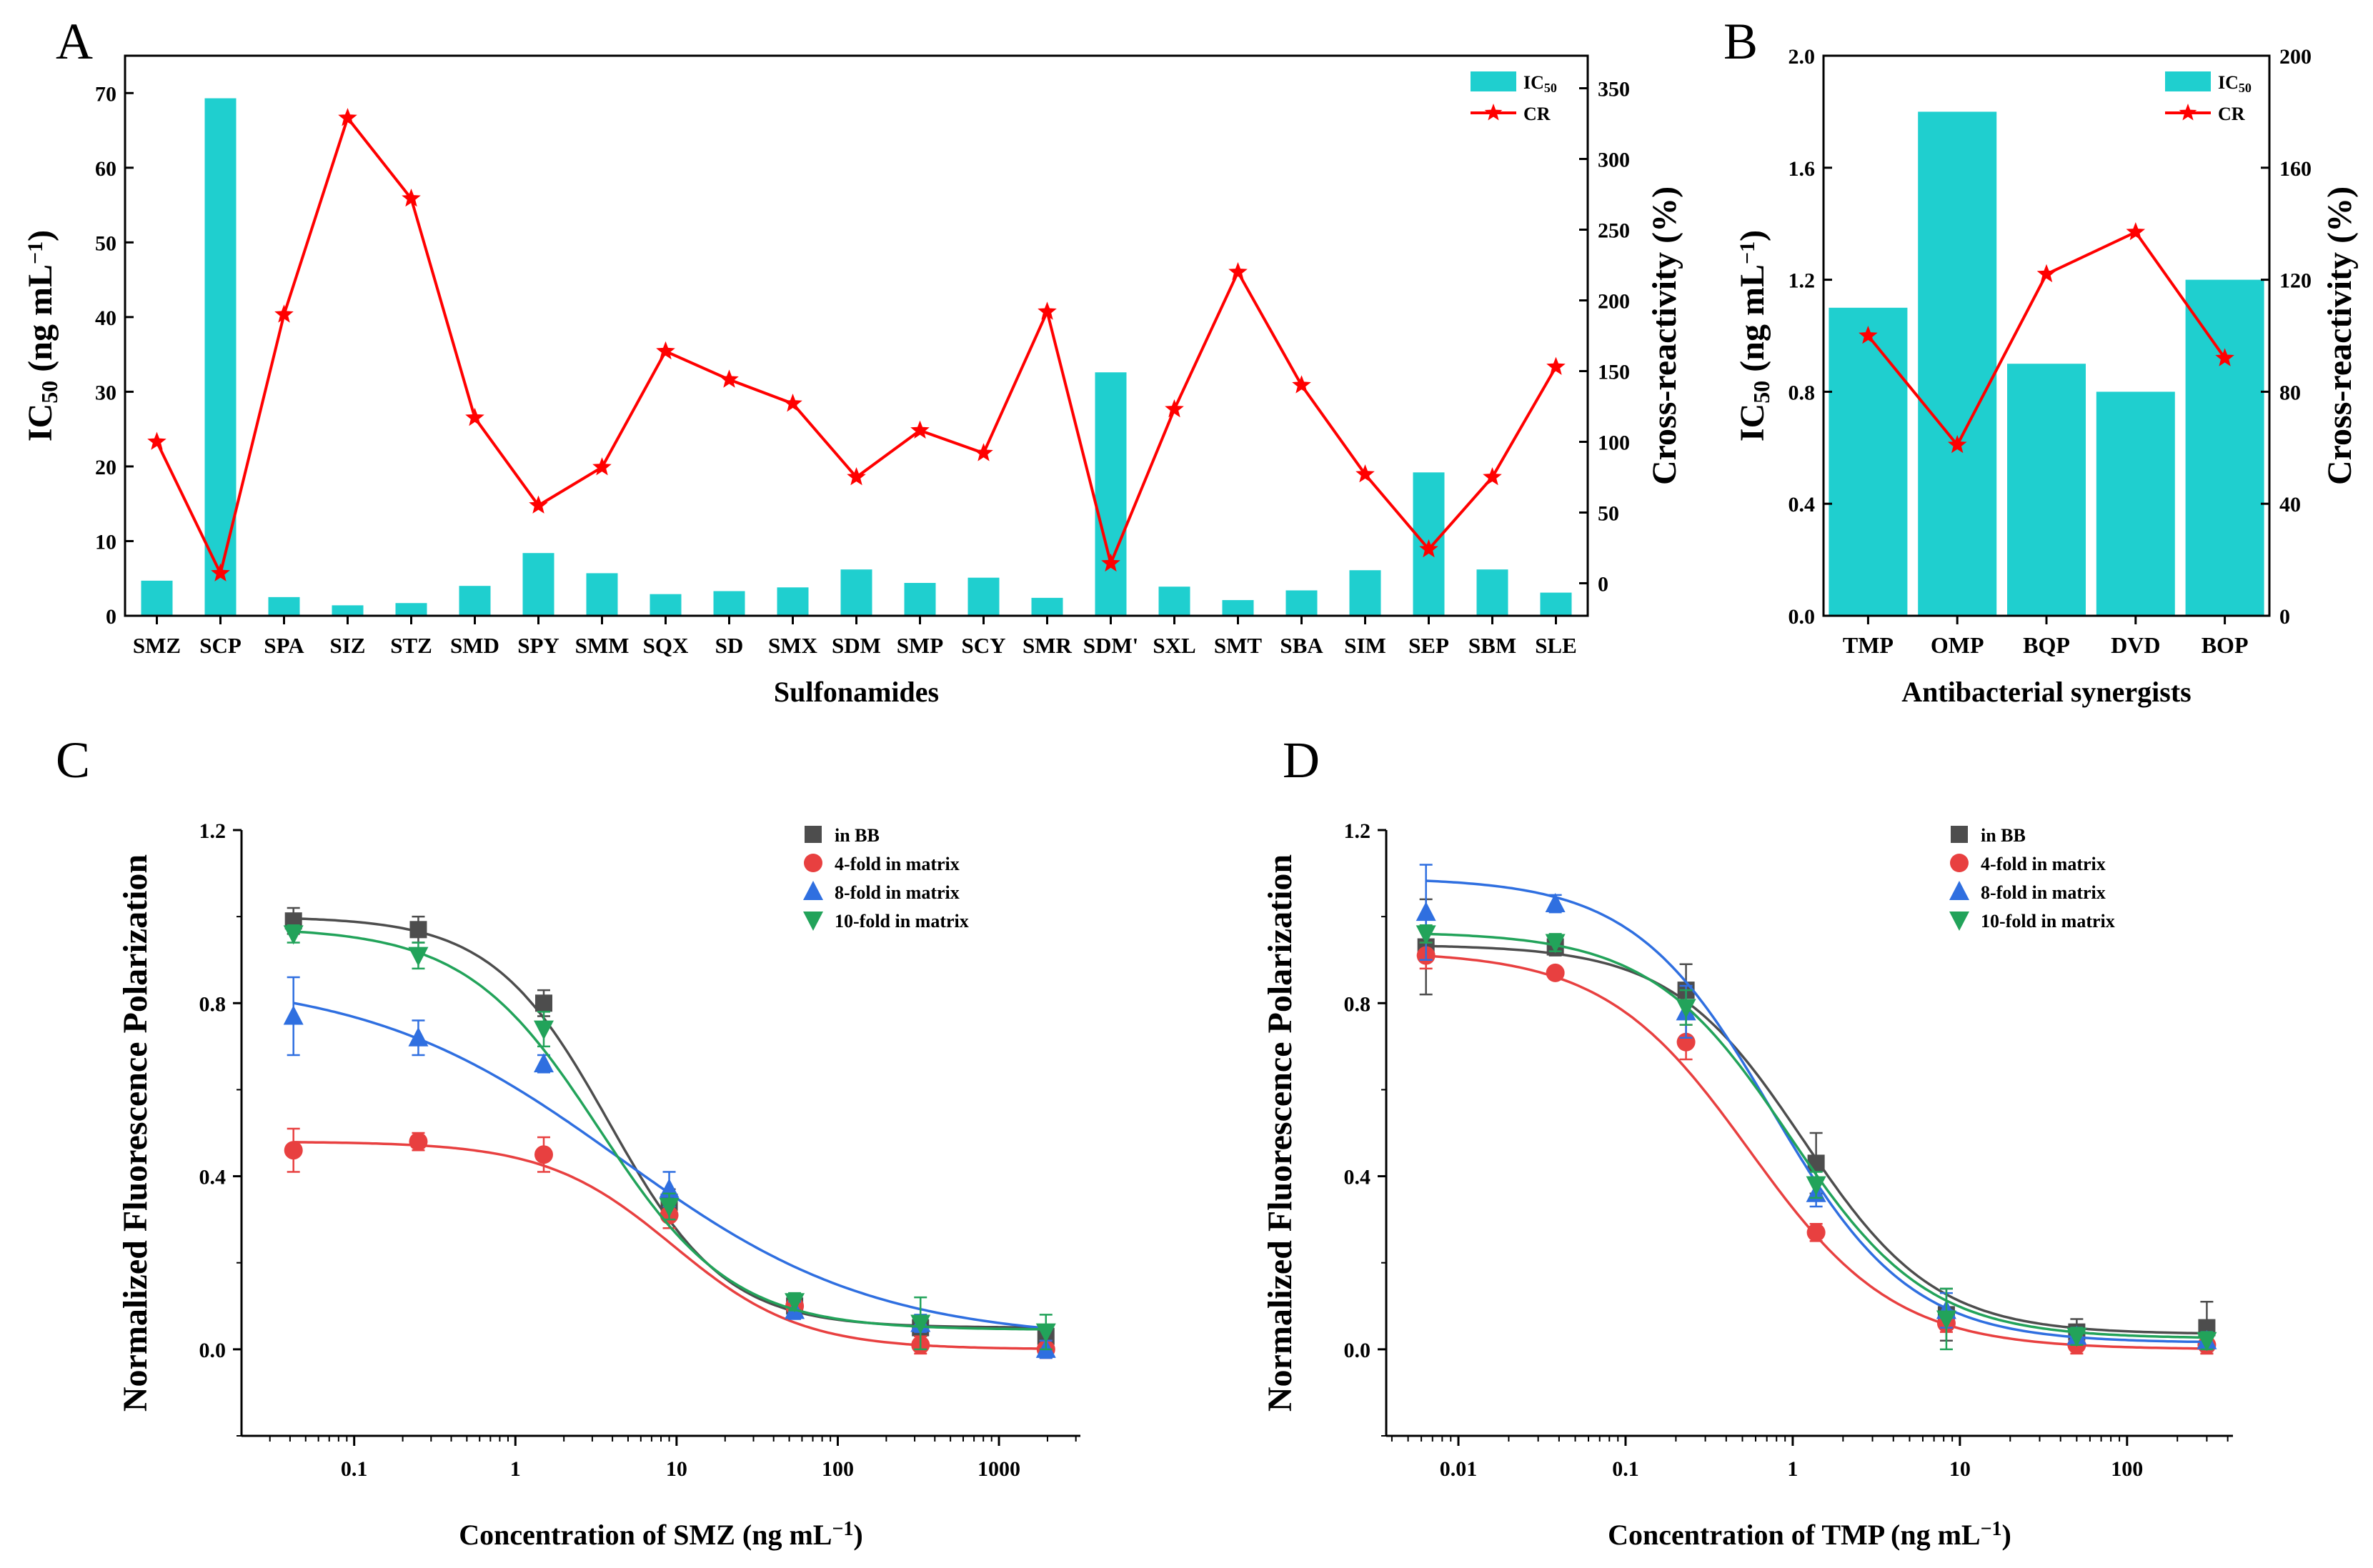  I want to click on legend-label: in BB, so click(857, 835).